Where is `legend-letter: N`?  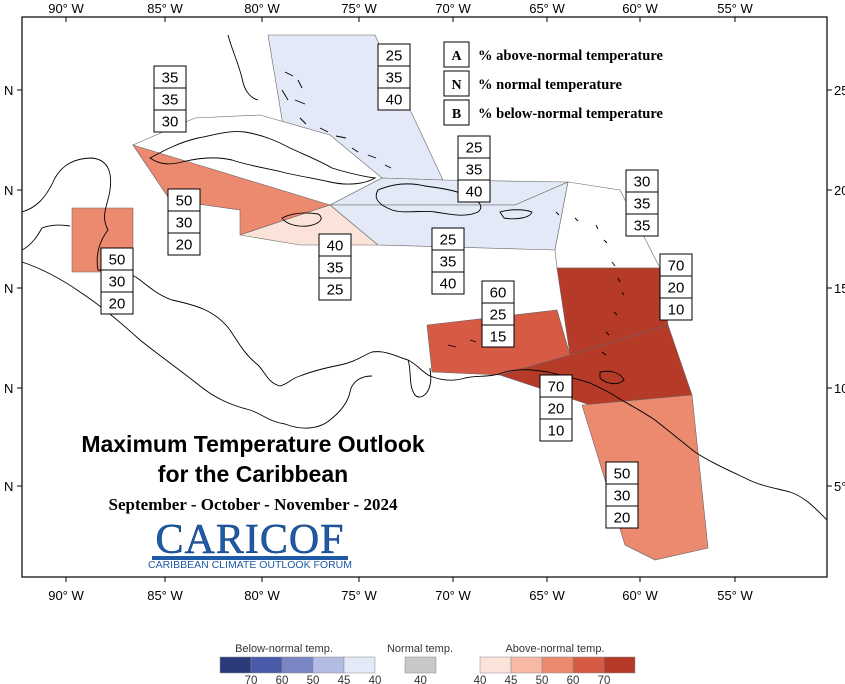 legend-letter: N is located at coordinates (456, 85).